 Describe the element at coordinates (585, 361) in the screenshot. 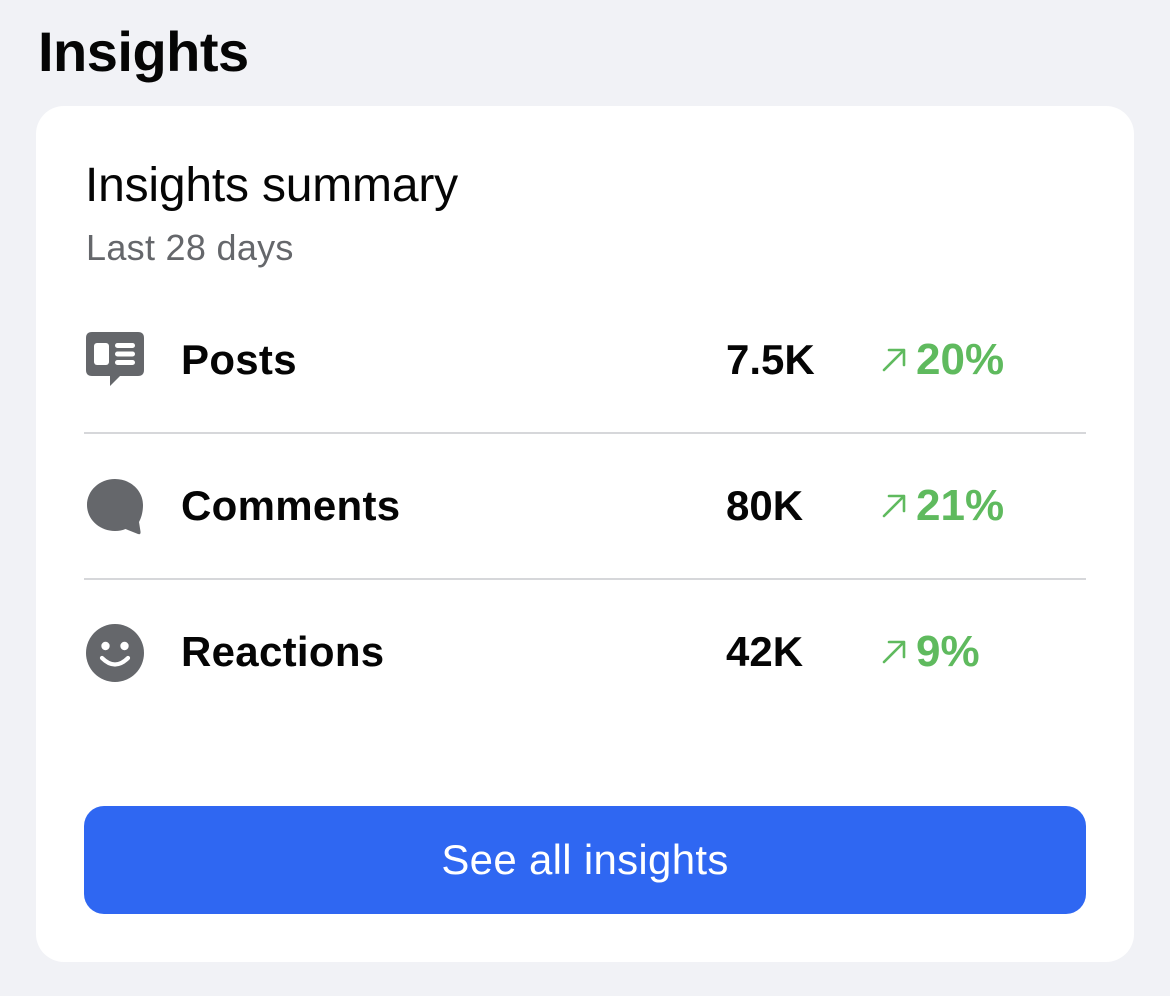

I see `metric-row-posts: Posts 7.5K 20%` at that location.